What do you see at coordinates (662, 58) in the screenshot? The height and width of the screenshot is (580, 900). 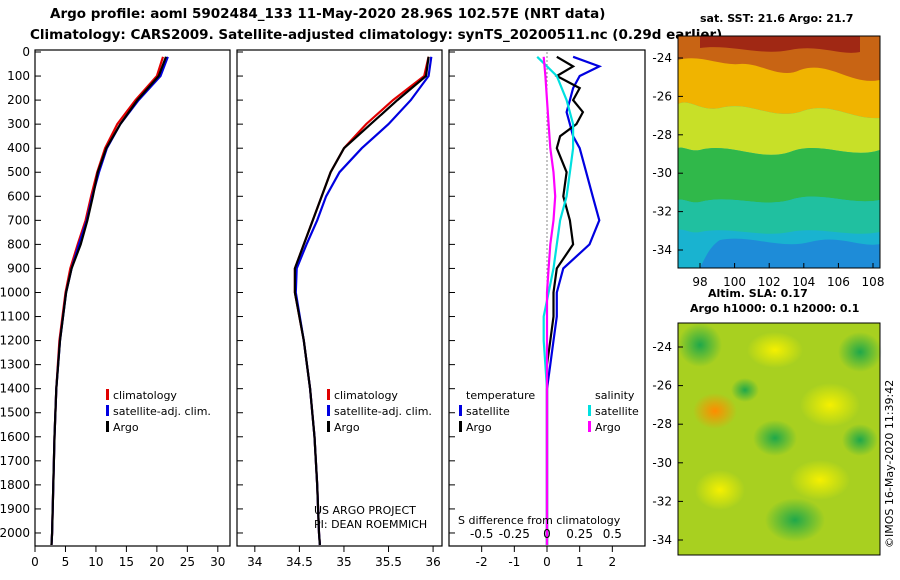 I see `lat-tick-label: -24` at bounding box center [662, 58].